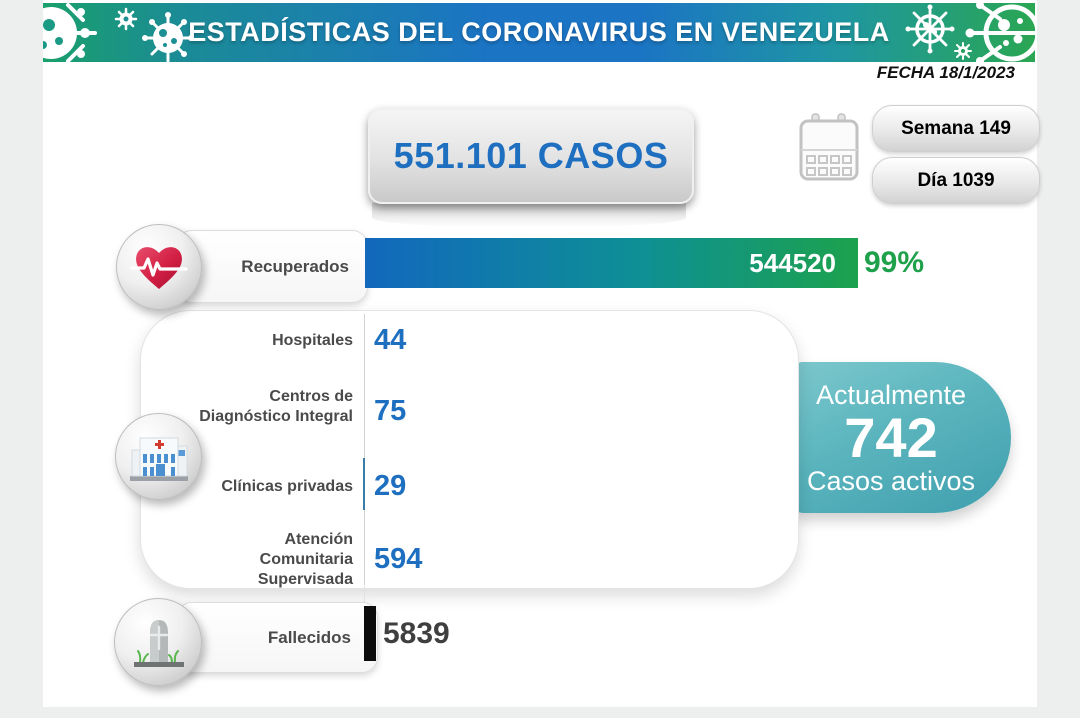 This screenshot has height=718, width=1080. I want to click on deceased-bar, so click(370, 633).